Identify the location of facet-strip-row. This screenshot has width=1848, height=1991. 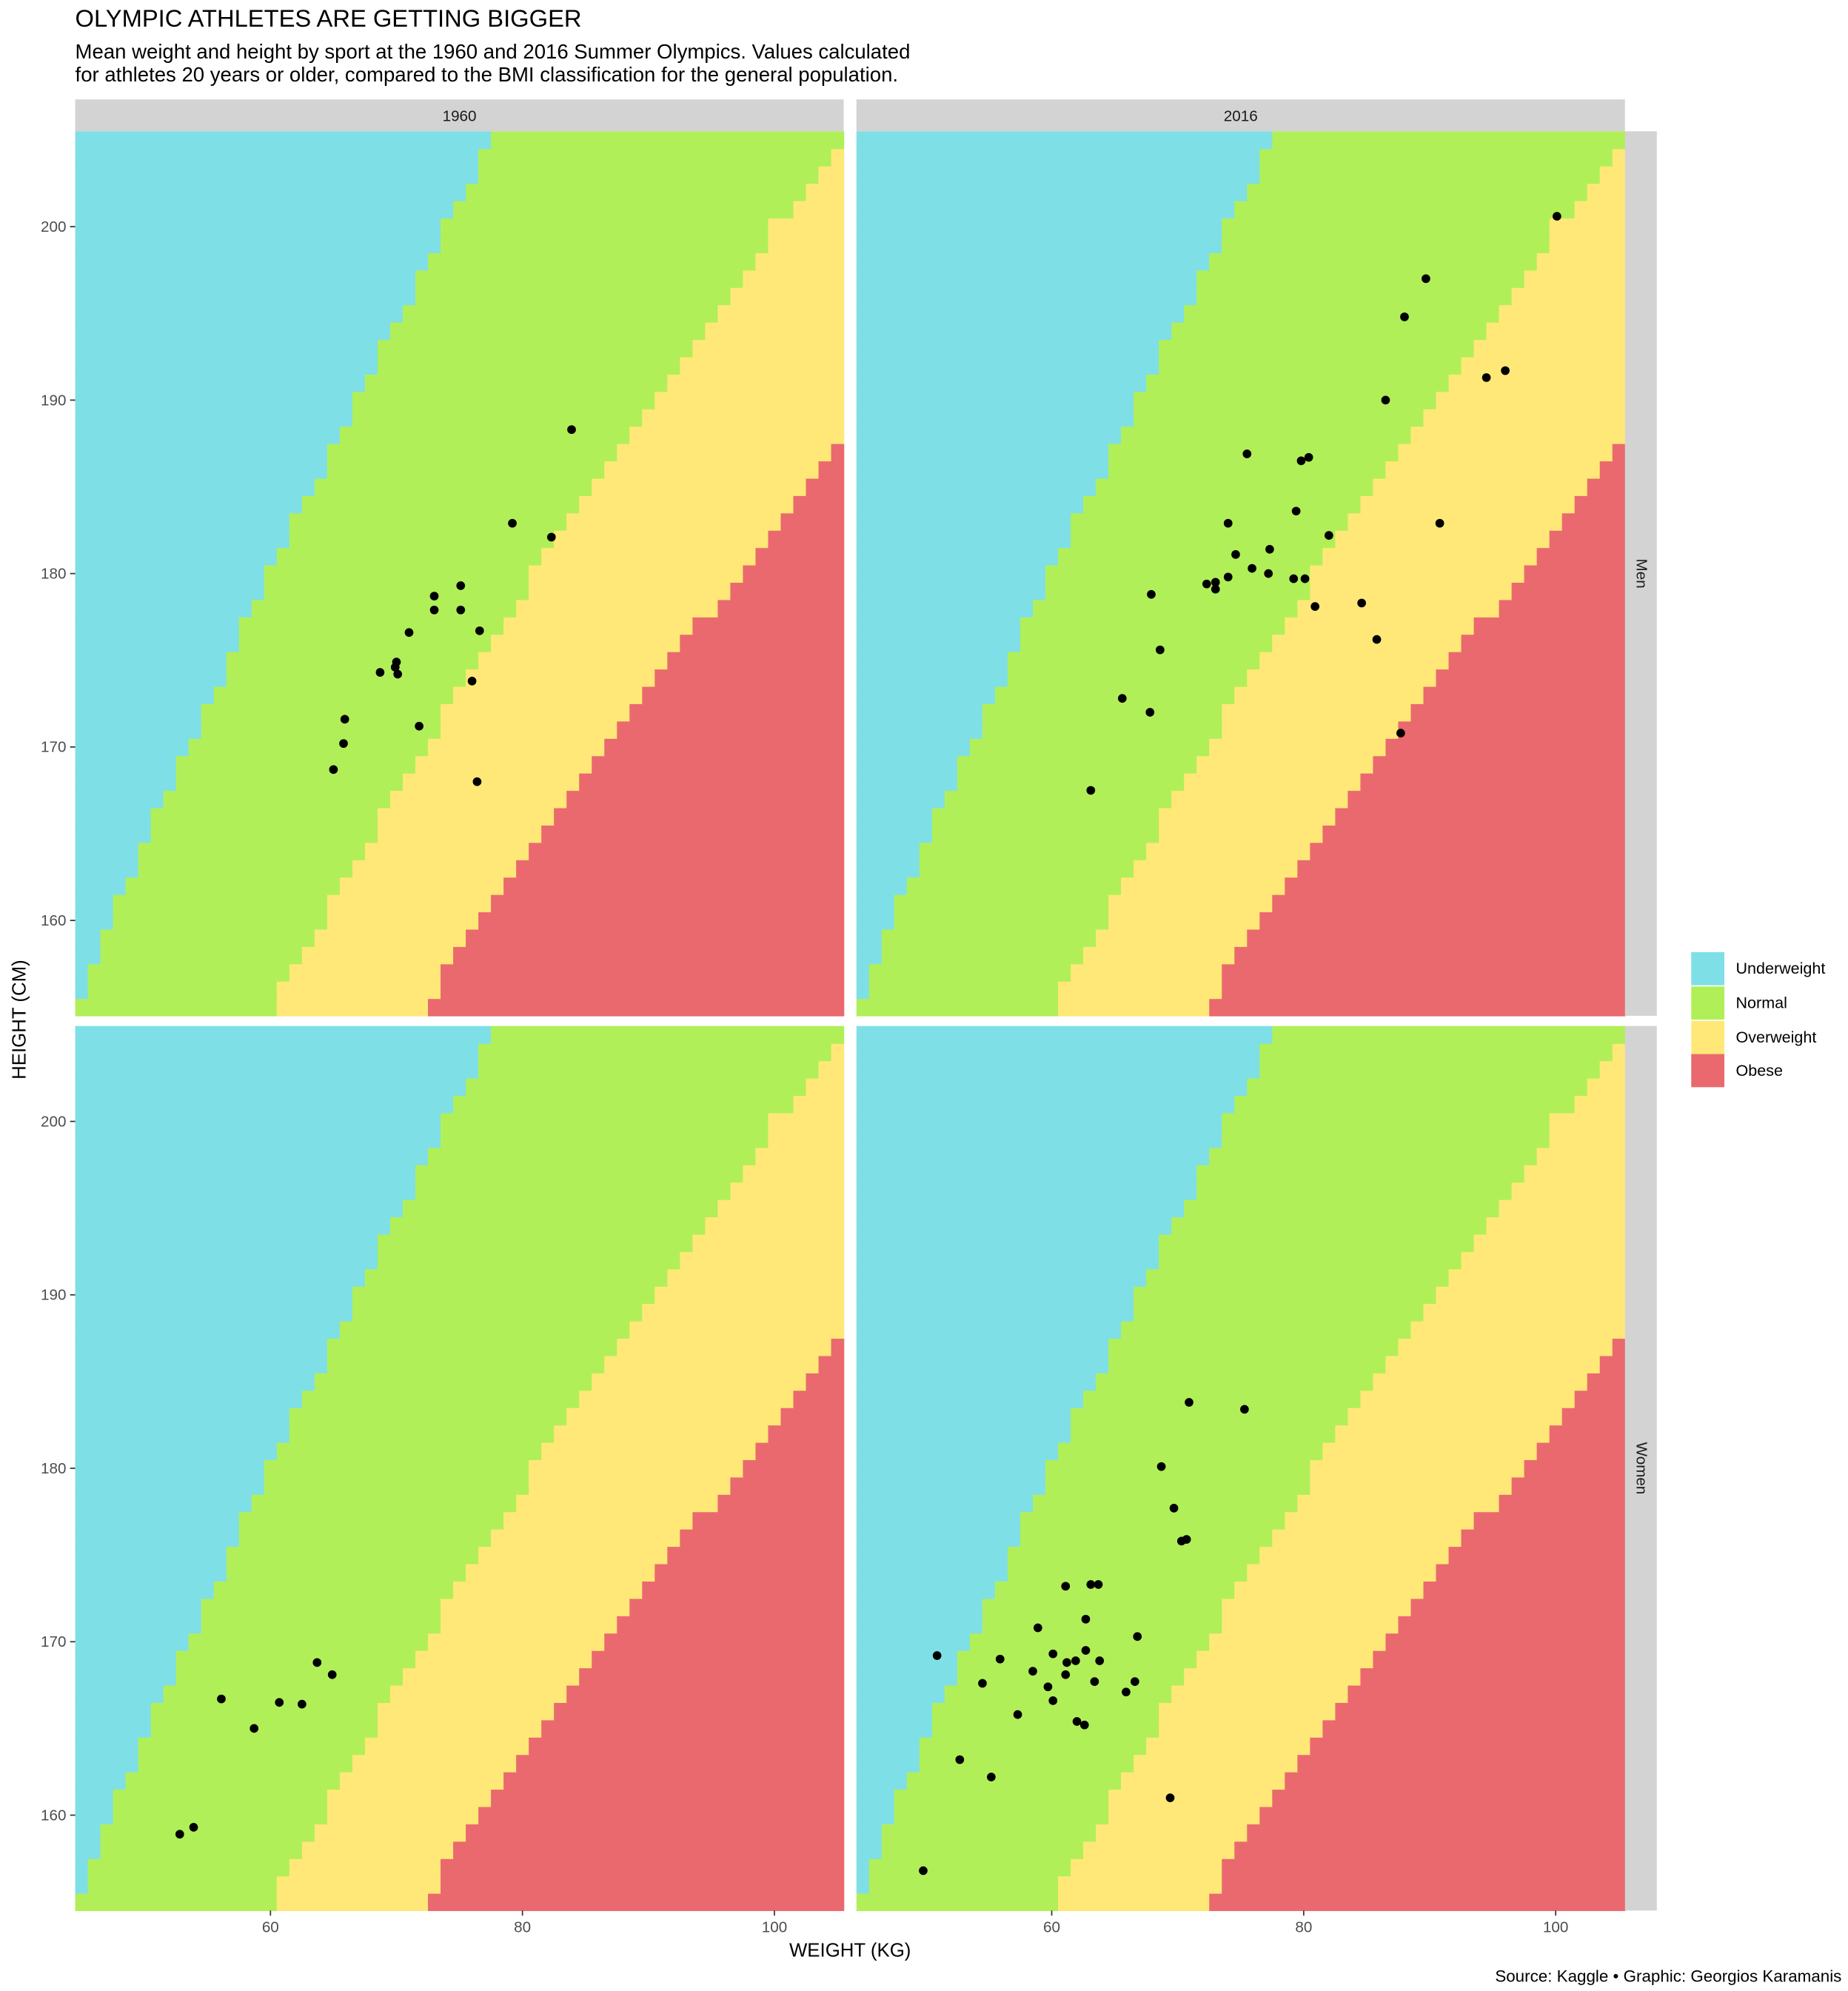
(1640, 1468).